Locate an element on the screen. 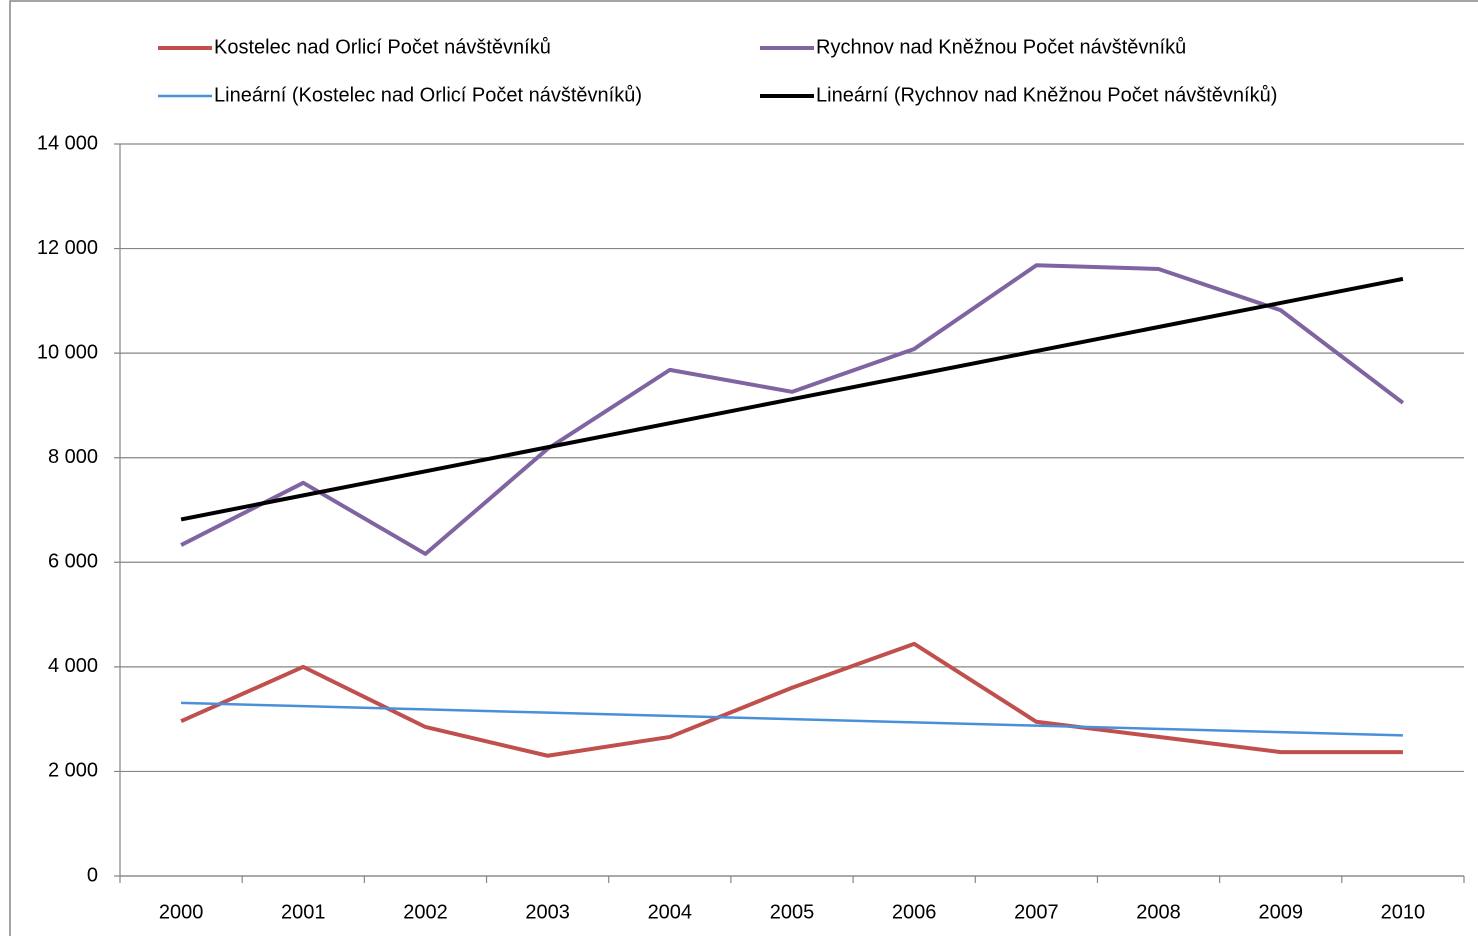 Image resolution: width=1478 pixels, height=941 pixels. x-tick-label: 2001 is located at coordinates (303, 912).